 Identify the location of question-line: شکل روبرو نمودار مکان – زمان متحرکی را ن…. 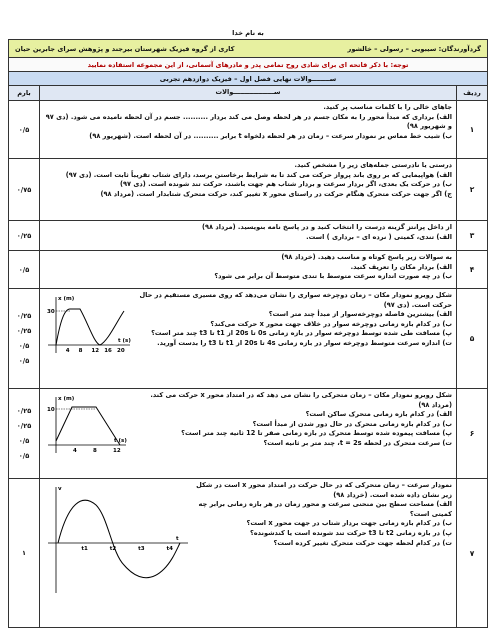
(301, 400).